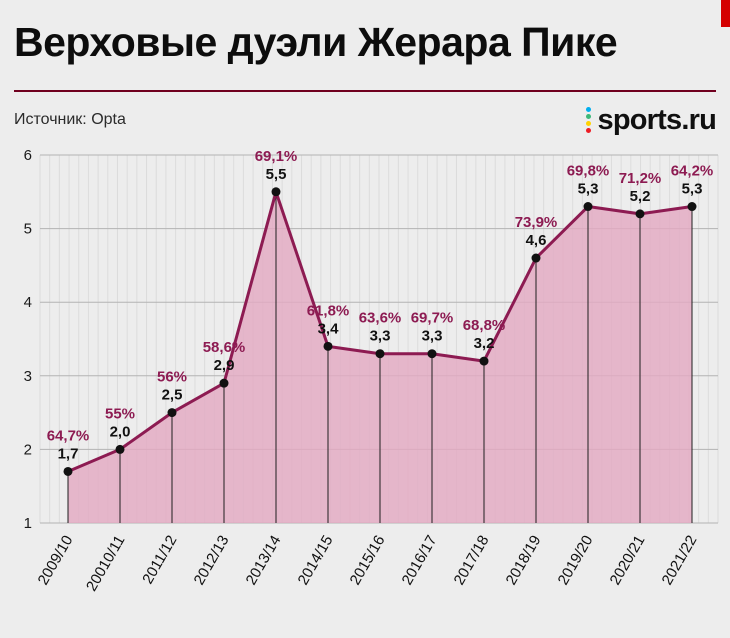 This screenshot has height=638, width=730. What do you see at coordinates (28, 449) in the screenshot?
I see `y-tick-label: 2` at bounding box center [28, 449].